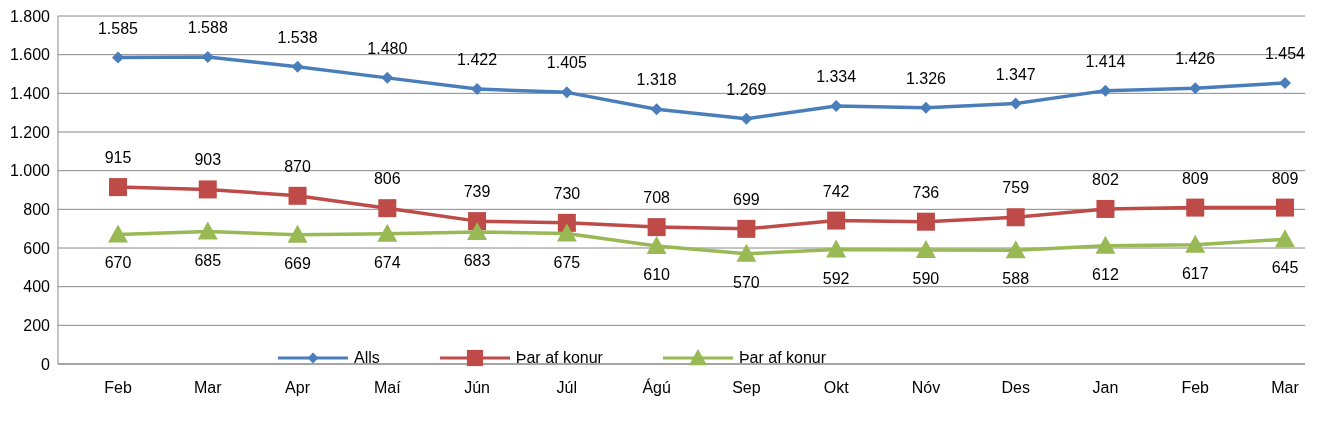 Image resolution: width=1321 pixels, height=432 pixels. Describe the element at coordinates (1195, 59) in the screenshot. I see `data-label: 1.426` at that location.